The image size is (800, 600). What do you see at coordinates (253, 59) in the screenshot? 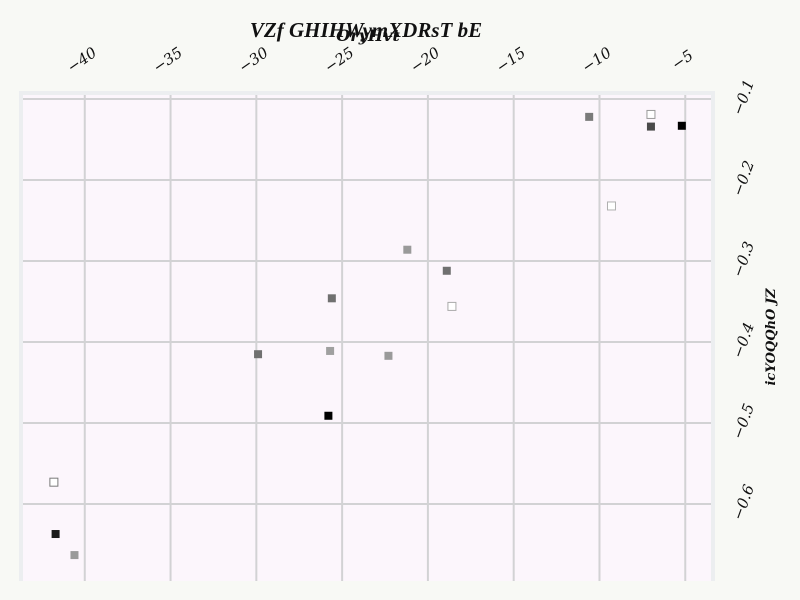
I see `x-tick-label: −30` at bounding box center [253, 59].